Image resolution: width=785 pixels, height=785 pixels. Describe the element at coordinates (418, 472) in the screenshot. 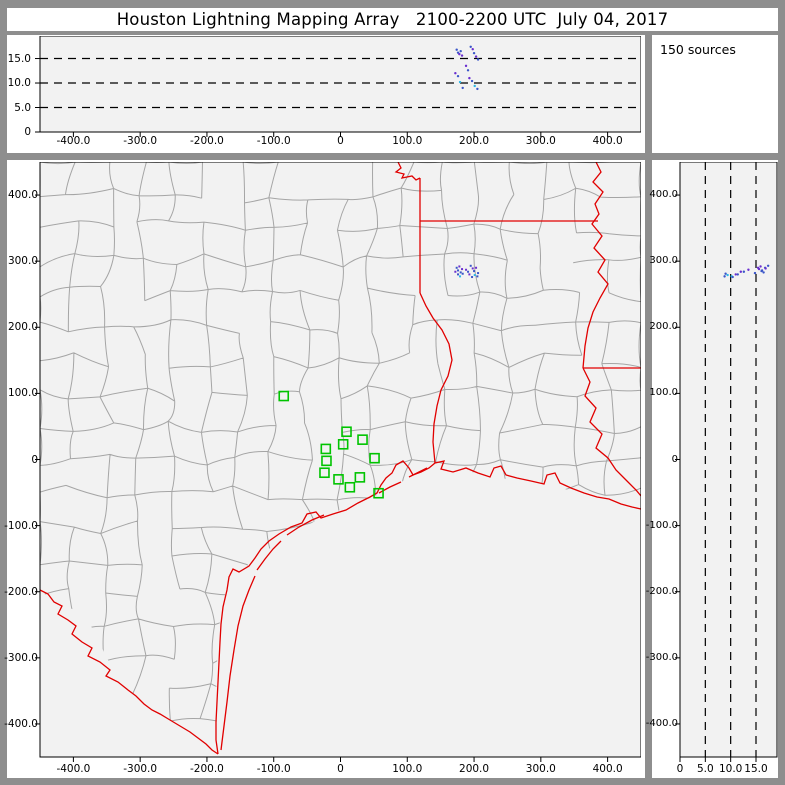

I see `bolivar-peninsula` at that location.